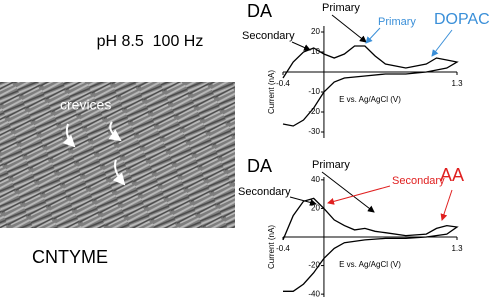 The image size is (500, 302). Describe the element at coordinates (314, 91) in the screenshot. I see `y-tick-label: -10` at that location.